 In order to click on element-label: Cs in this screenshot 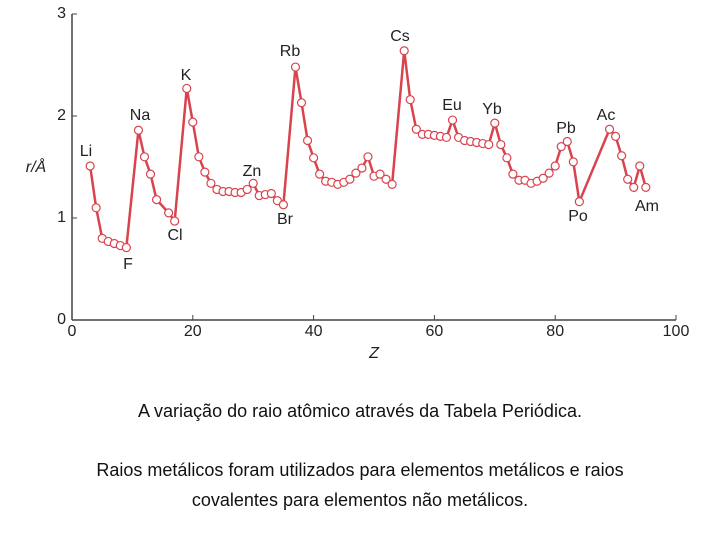, I will do `click(400, 36)`.